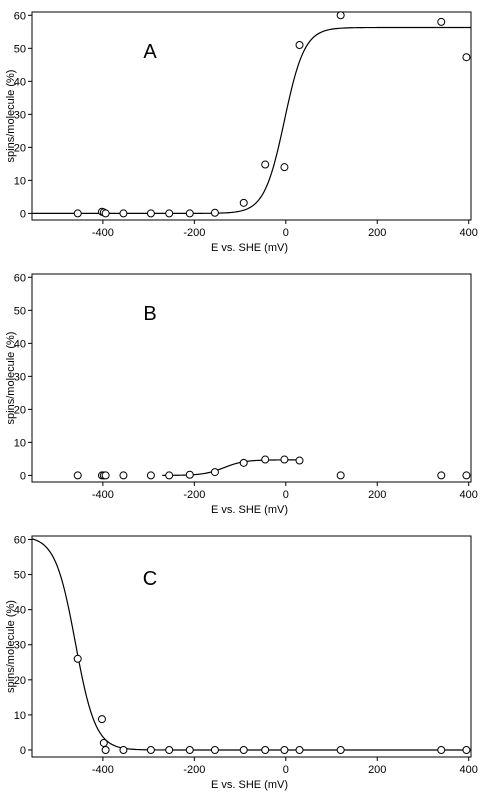 The width and height of the screenshot is (500, 806). Describe the element at coordinates (150, 579) in the screenshot. I see `panel-label: C` at that location.